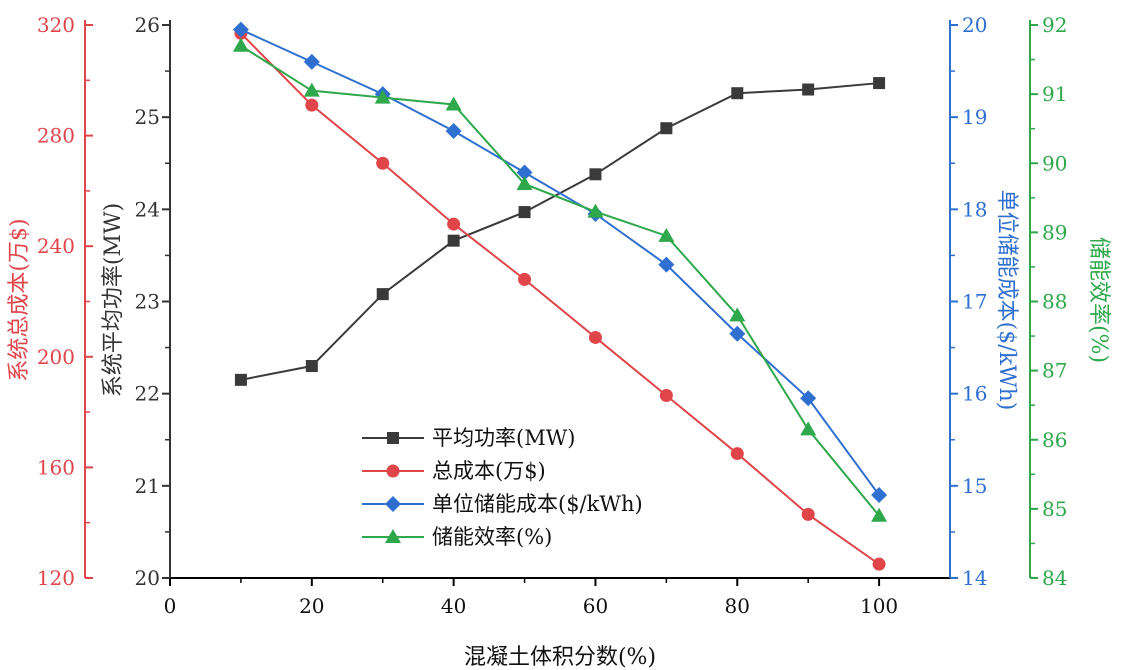  Describe the element at coordinates (147, 486) in the screenshot. I see `power-tick-label: 21` at that location.